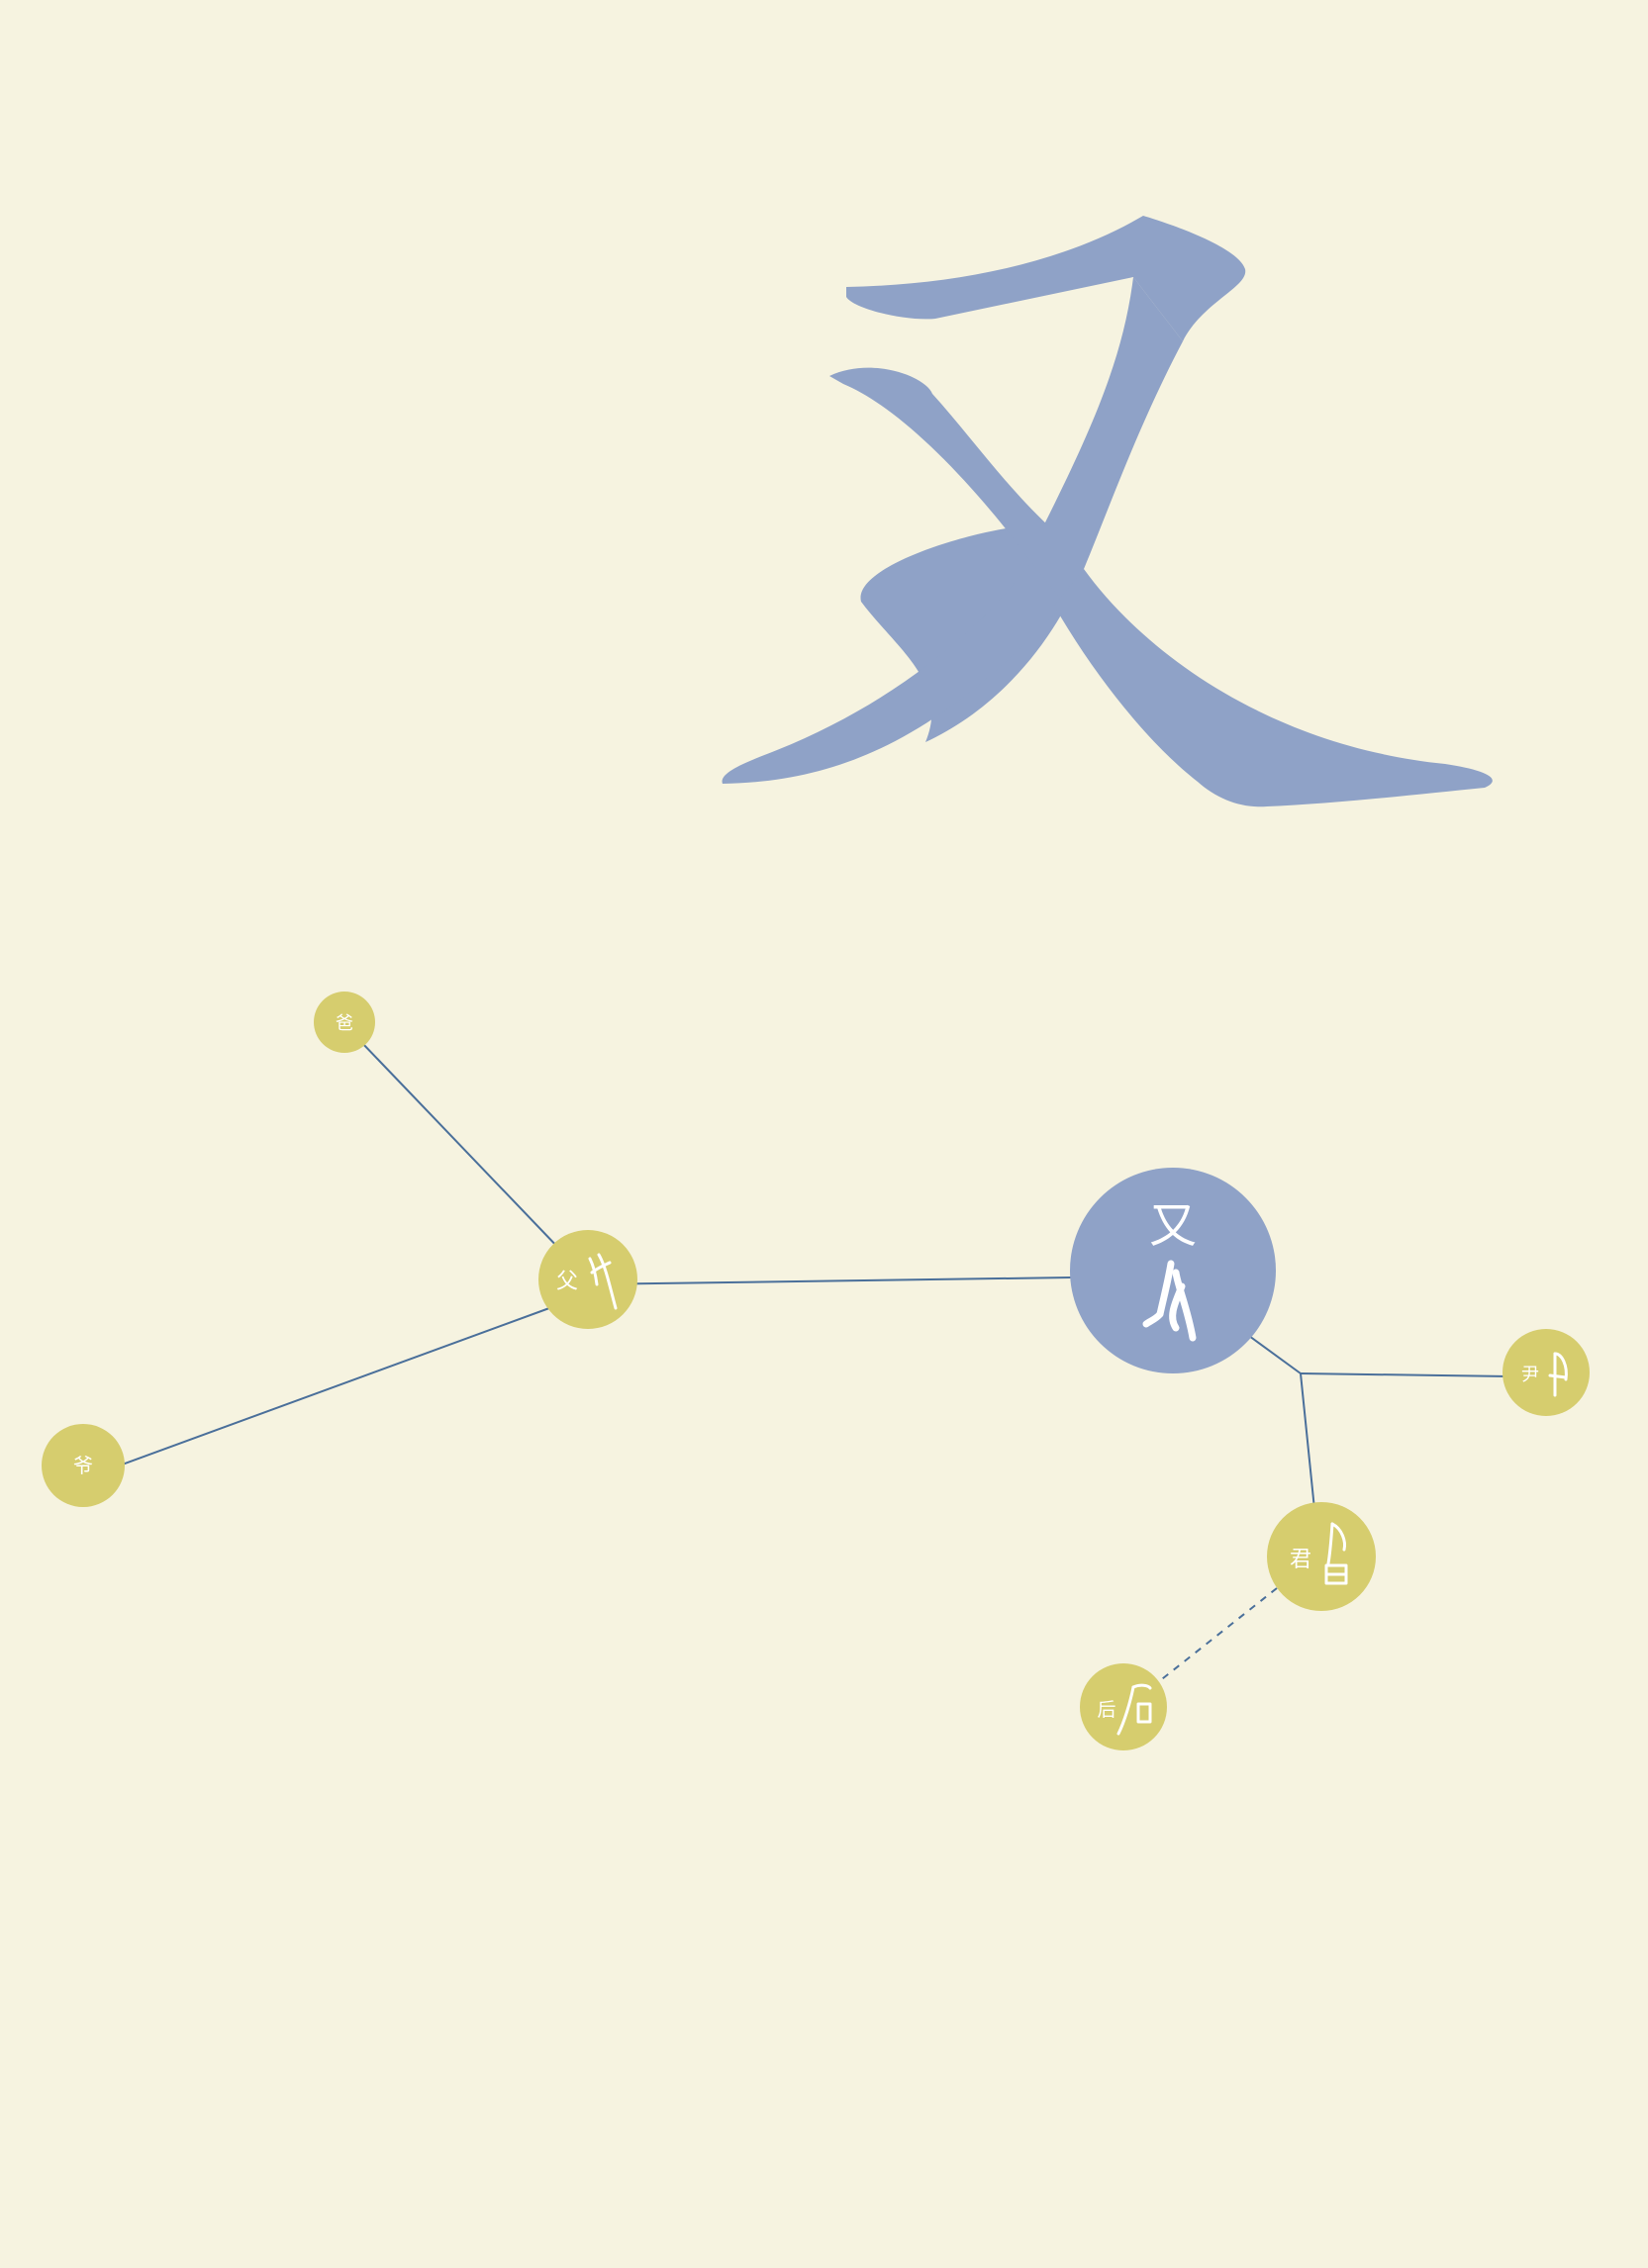  Describe the element at coordinates (1336, 1554) in the screenshot. I see `ancient-jun-glyph-icon` at that location.